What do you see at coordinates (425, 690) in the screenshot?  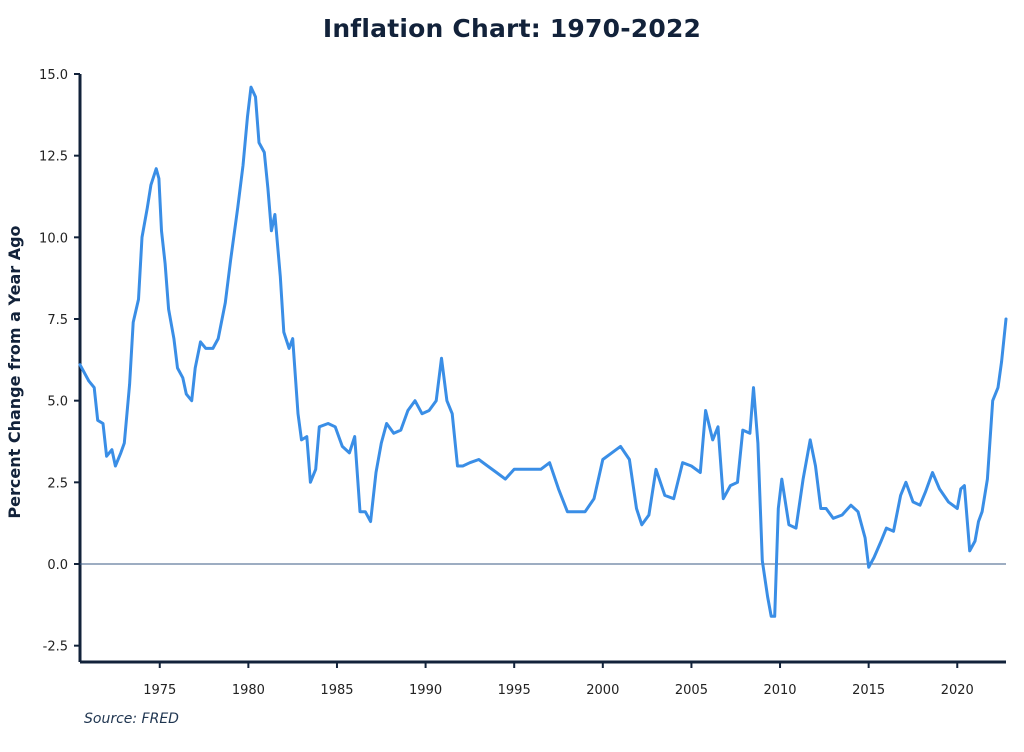 I see `x-tick-label: 1990` at bounding box center [425, 690].